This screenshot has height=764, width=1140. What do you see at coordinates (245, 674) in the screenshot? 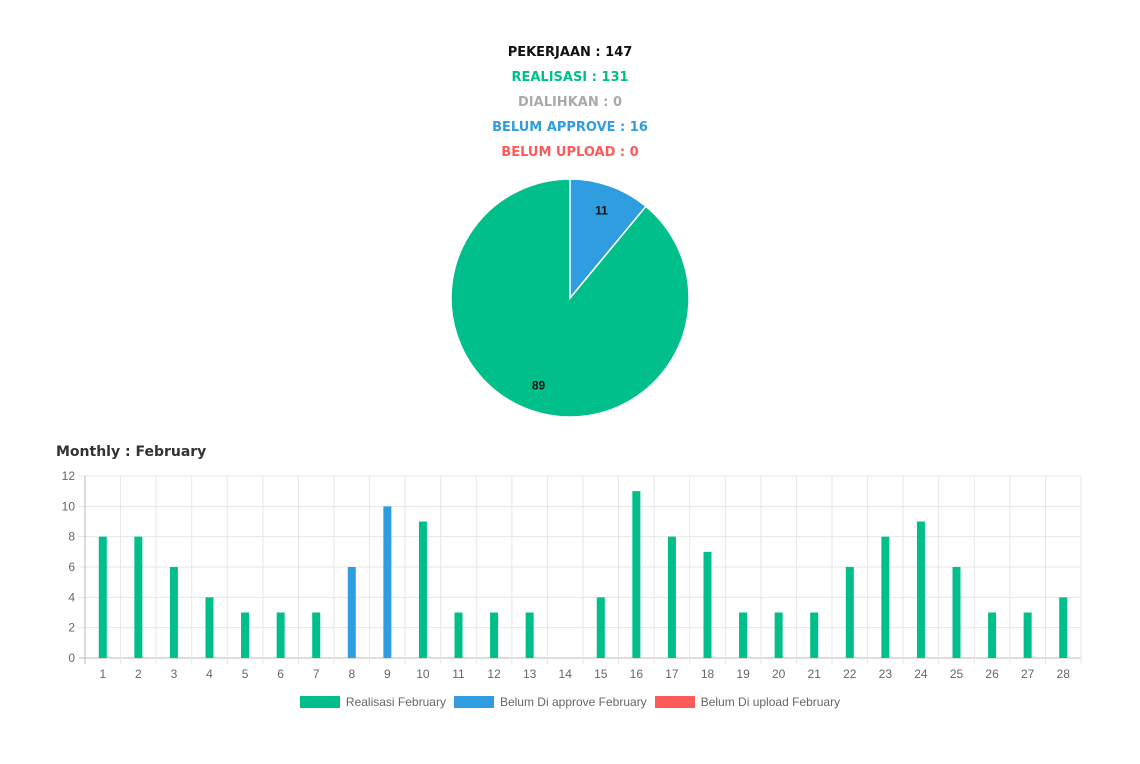
I see `x-tick-label: 5` at bounding box center [245, 674].